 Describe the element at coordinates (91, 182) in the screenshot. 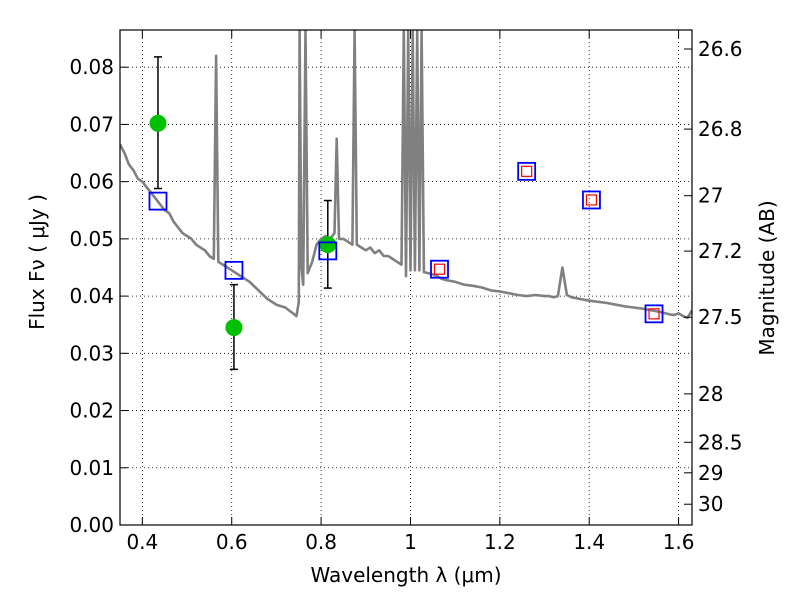

I see `y-tick-label: 0.06` at that location.